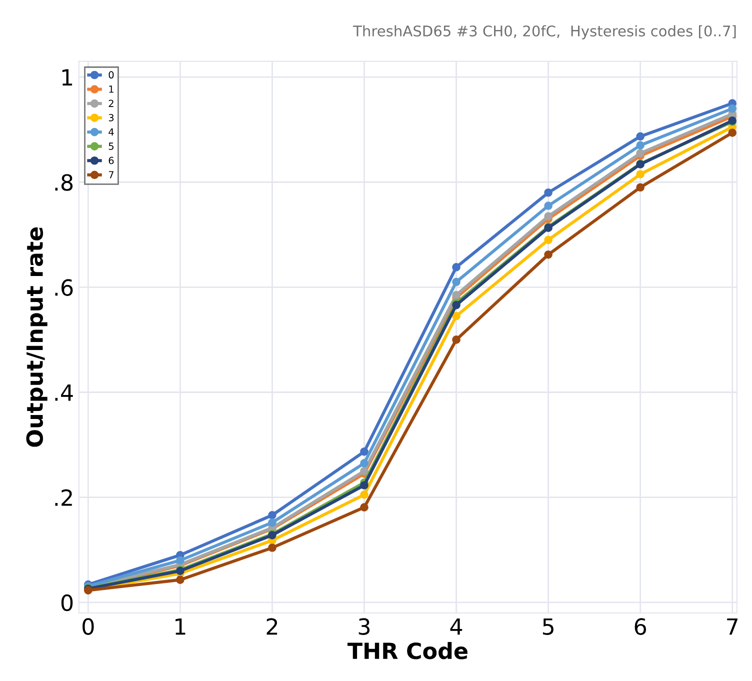  What do you see at coordinates (88, 626) in the screenshot?
I see `x-tick-label: 0` at bounding box center [88, 626].